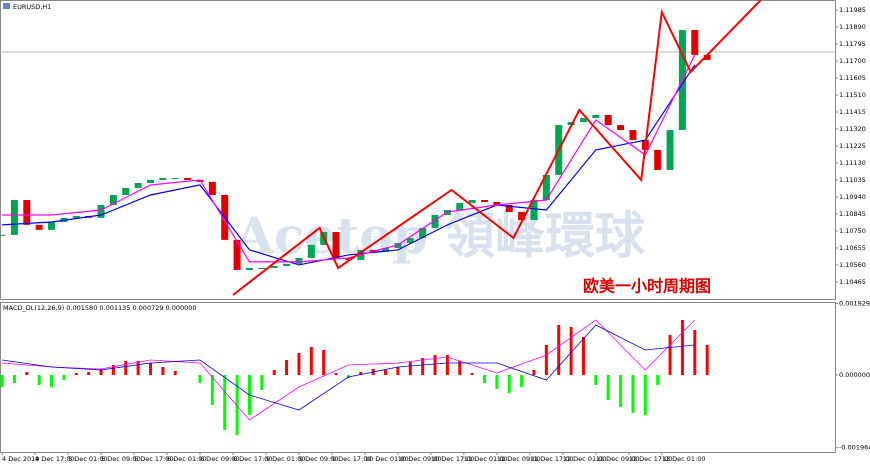  What do you see at coordinates (440, 235) in the screenshot?
I see `watermark: Acetop 領峰環球` at bounding box center [440, 235].